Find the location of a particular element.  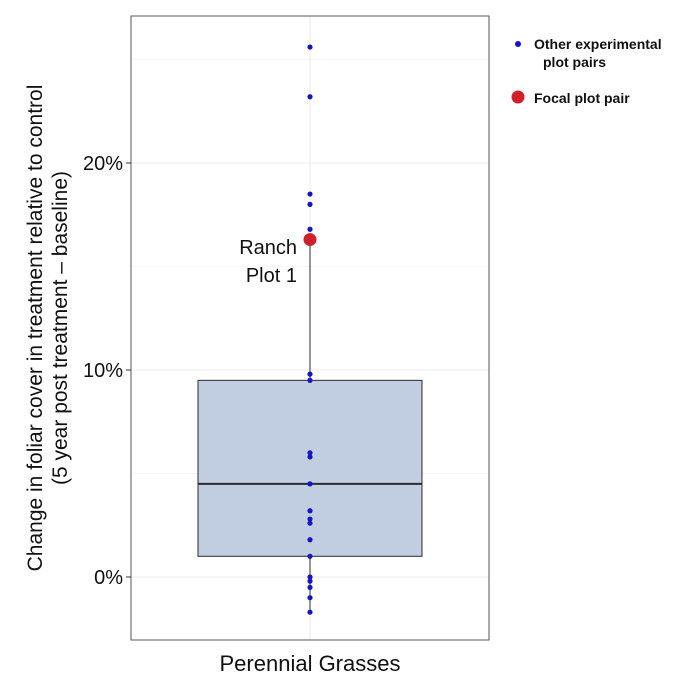

y-tick-label: 0% is located at coordinates (108, 578).